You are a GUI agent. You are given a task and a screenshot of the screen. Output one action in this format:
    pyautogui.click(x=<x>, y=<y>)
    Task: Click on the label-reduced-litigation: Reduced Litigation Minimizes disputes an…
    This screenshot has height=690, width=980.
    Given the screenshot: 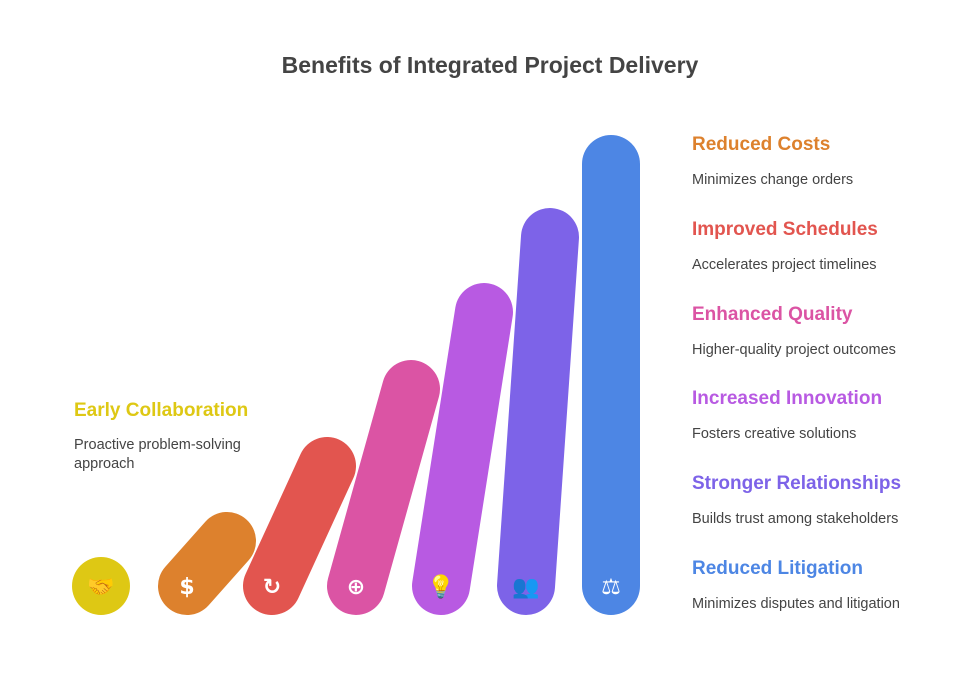 What is the action you would take?
    pyautogui.click(x=796, y=585)
    